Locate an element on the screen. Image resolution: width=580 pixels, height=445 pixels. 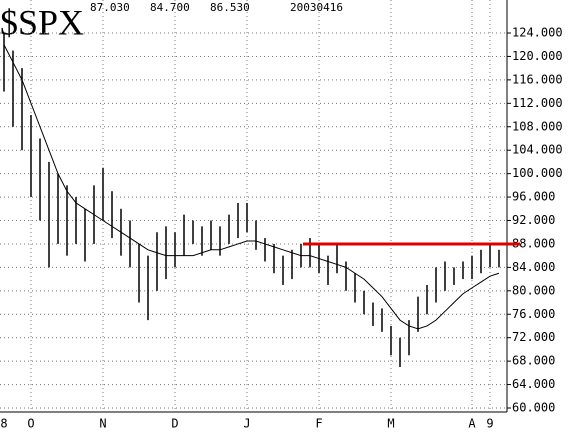
y-tick-label: 108.000 is located at coordinates (537, 126).